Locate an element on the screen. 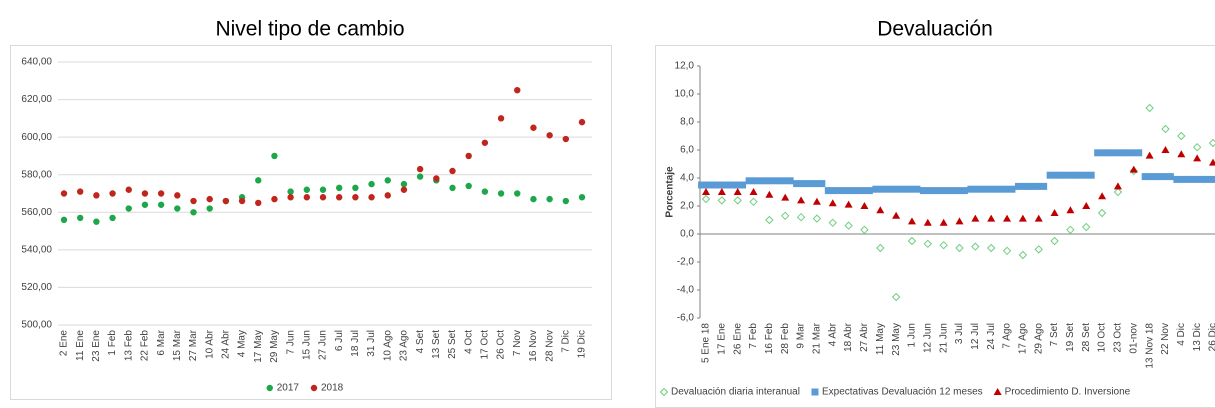 The height and width of the screenshot is (408, 1215). x-tick-label: 13 Nov 18 is located at coordinates (1149, 346).